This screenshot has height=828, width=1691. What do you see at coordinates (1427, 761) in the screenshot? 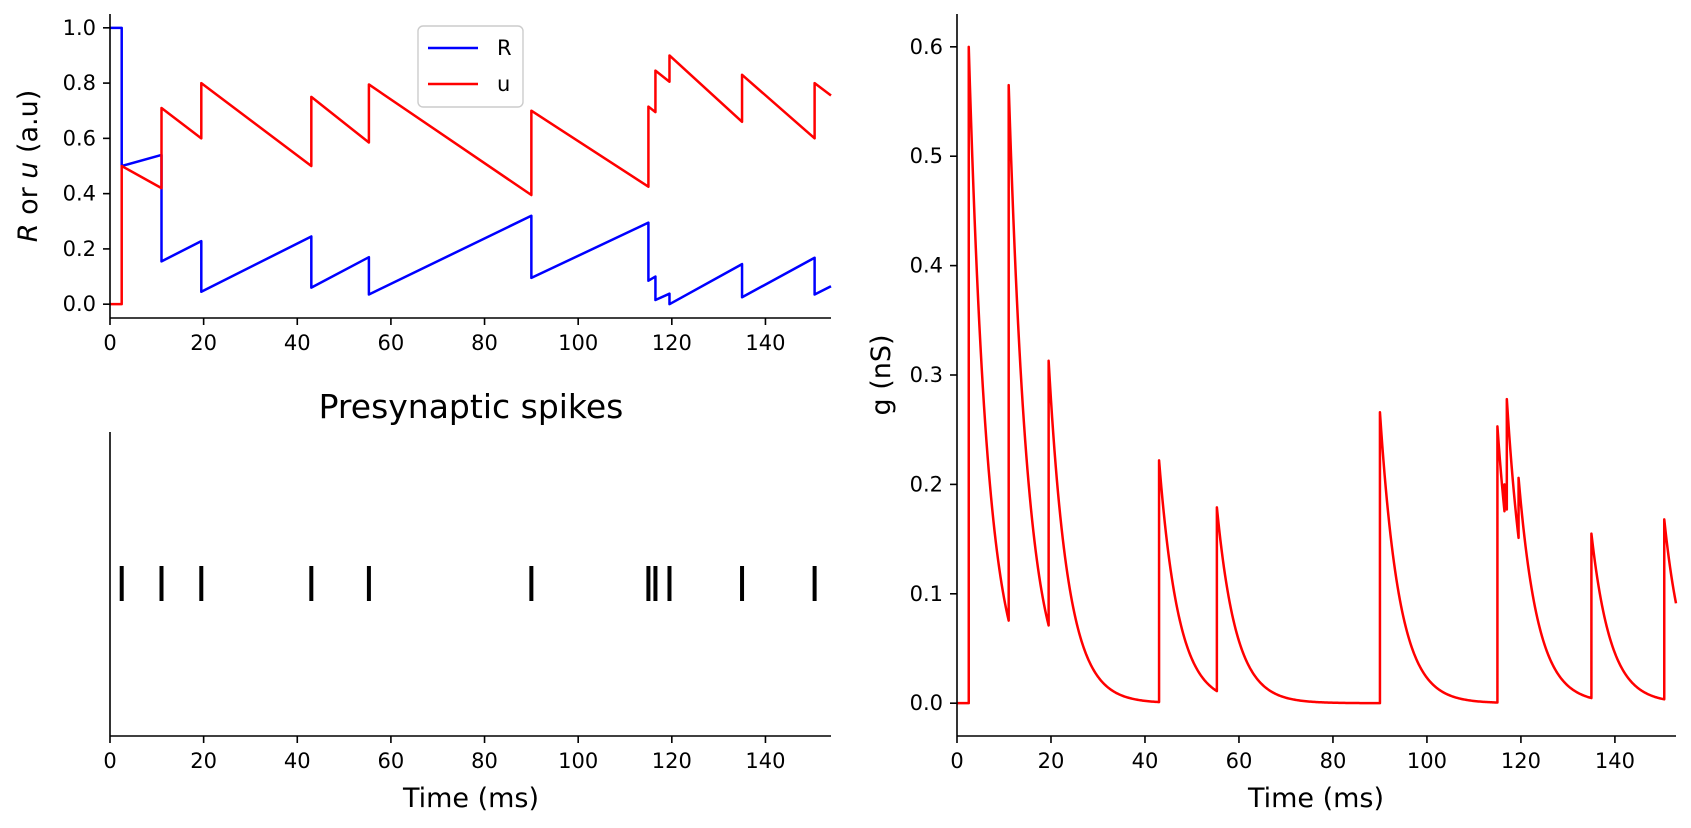
I see `g-x-tick-label: 100` at bounding box center [1427, 761].